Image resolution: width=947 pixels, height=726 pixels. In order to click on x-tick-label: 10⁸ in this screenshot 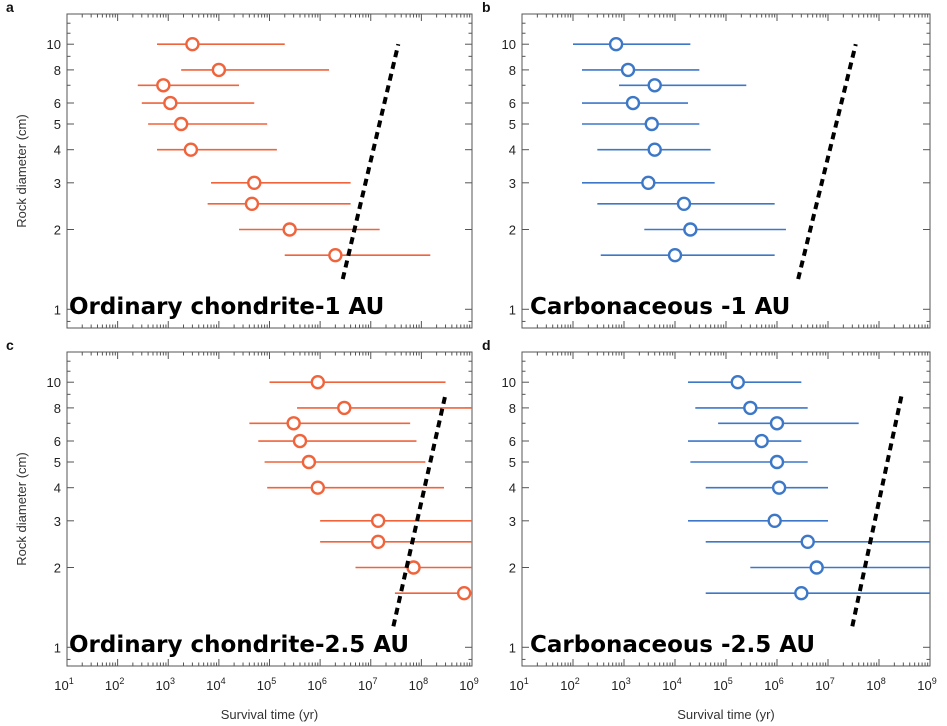, I will do `click(418, 684)`.